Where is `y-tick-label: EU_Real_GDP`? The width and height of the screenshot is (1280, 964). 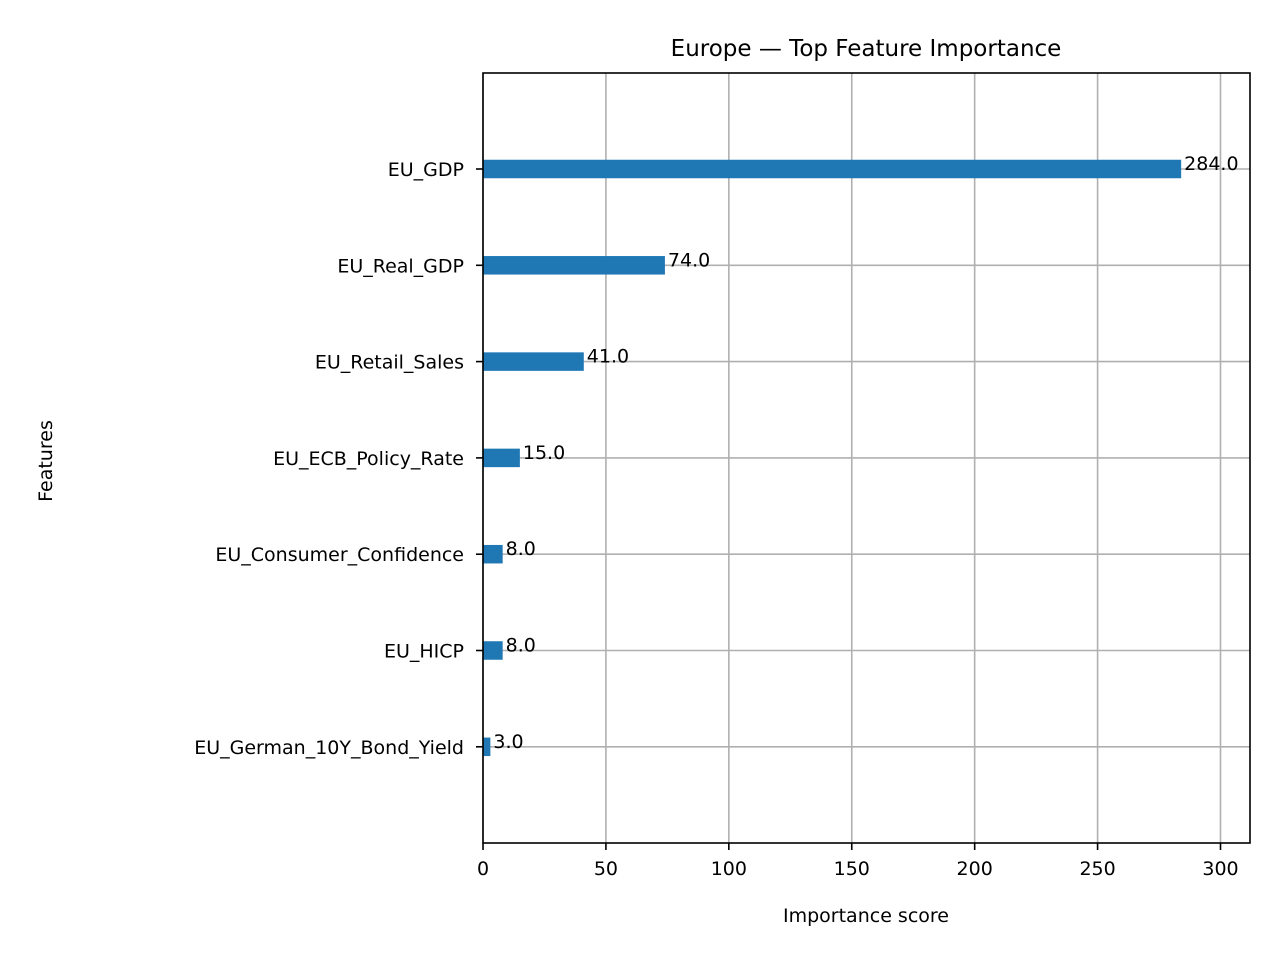
y-tick-label: EU_Real_GDP is located at coordinates (400, 266).